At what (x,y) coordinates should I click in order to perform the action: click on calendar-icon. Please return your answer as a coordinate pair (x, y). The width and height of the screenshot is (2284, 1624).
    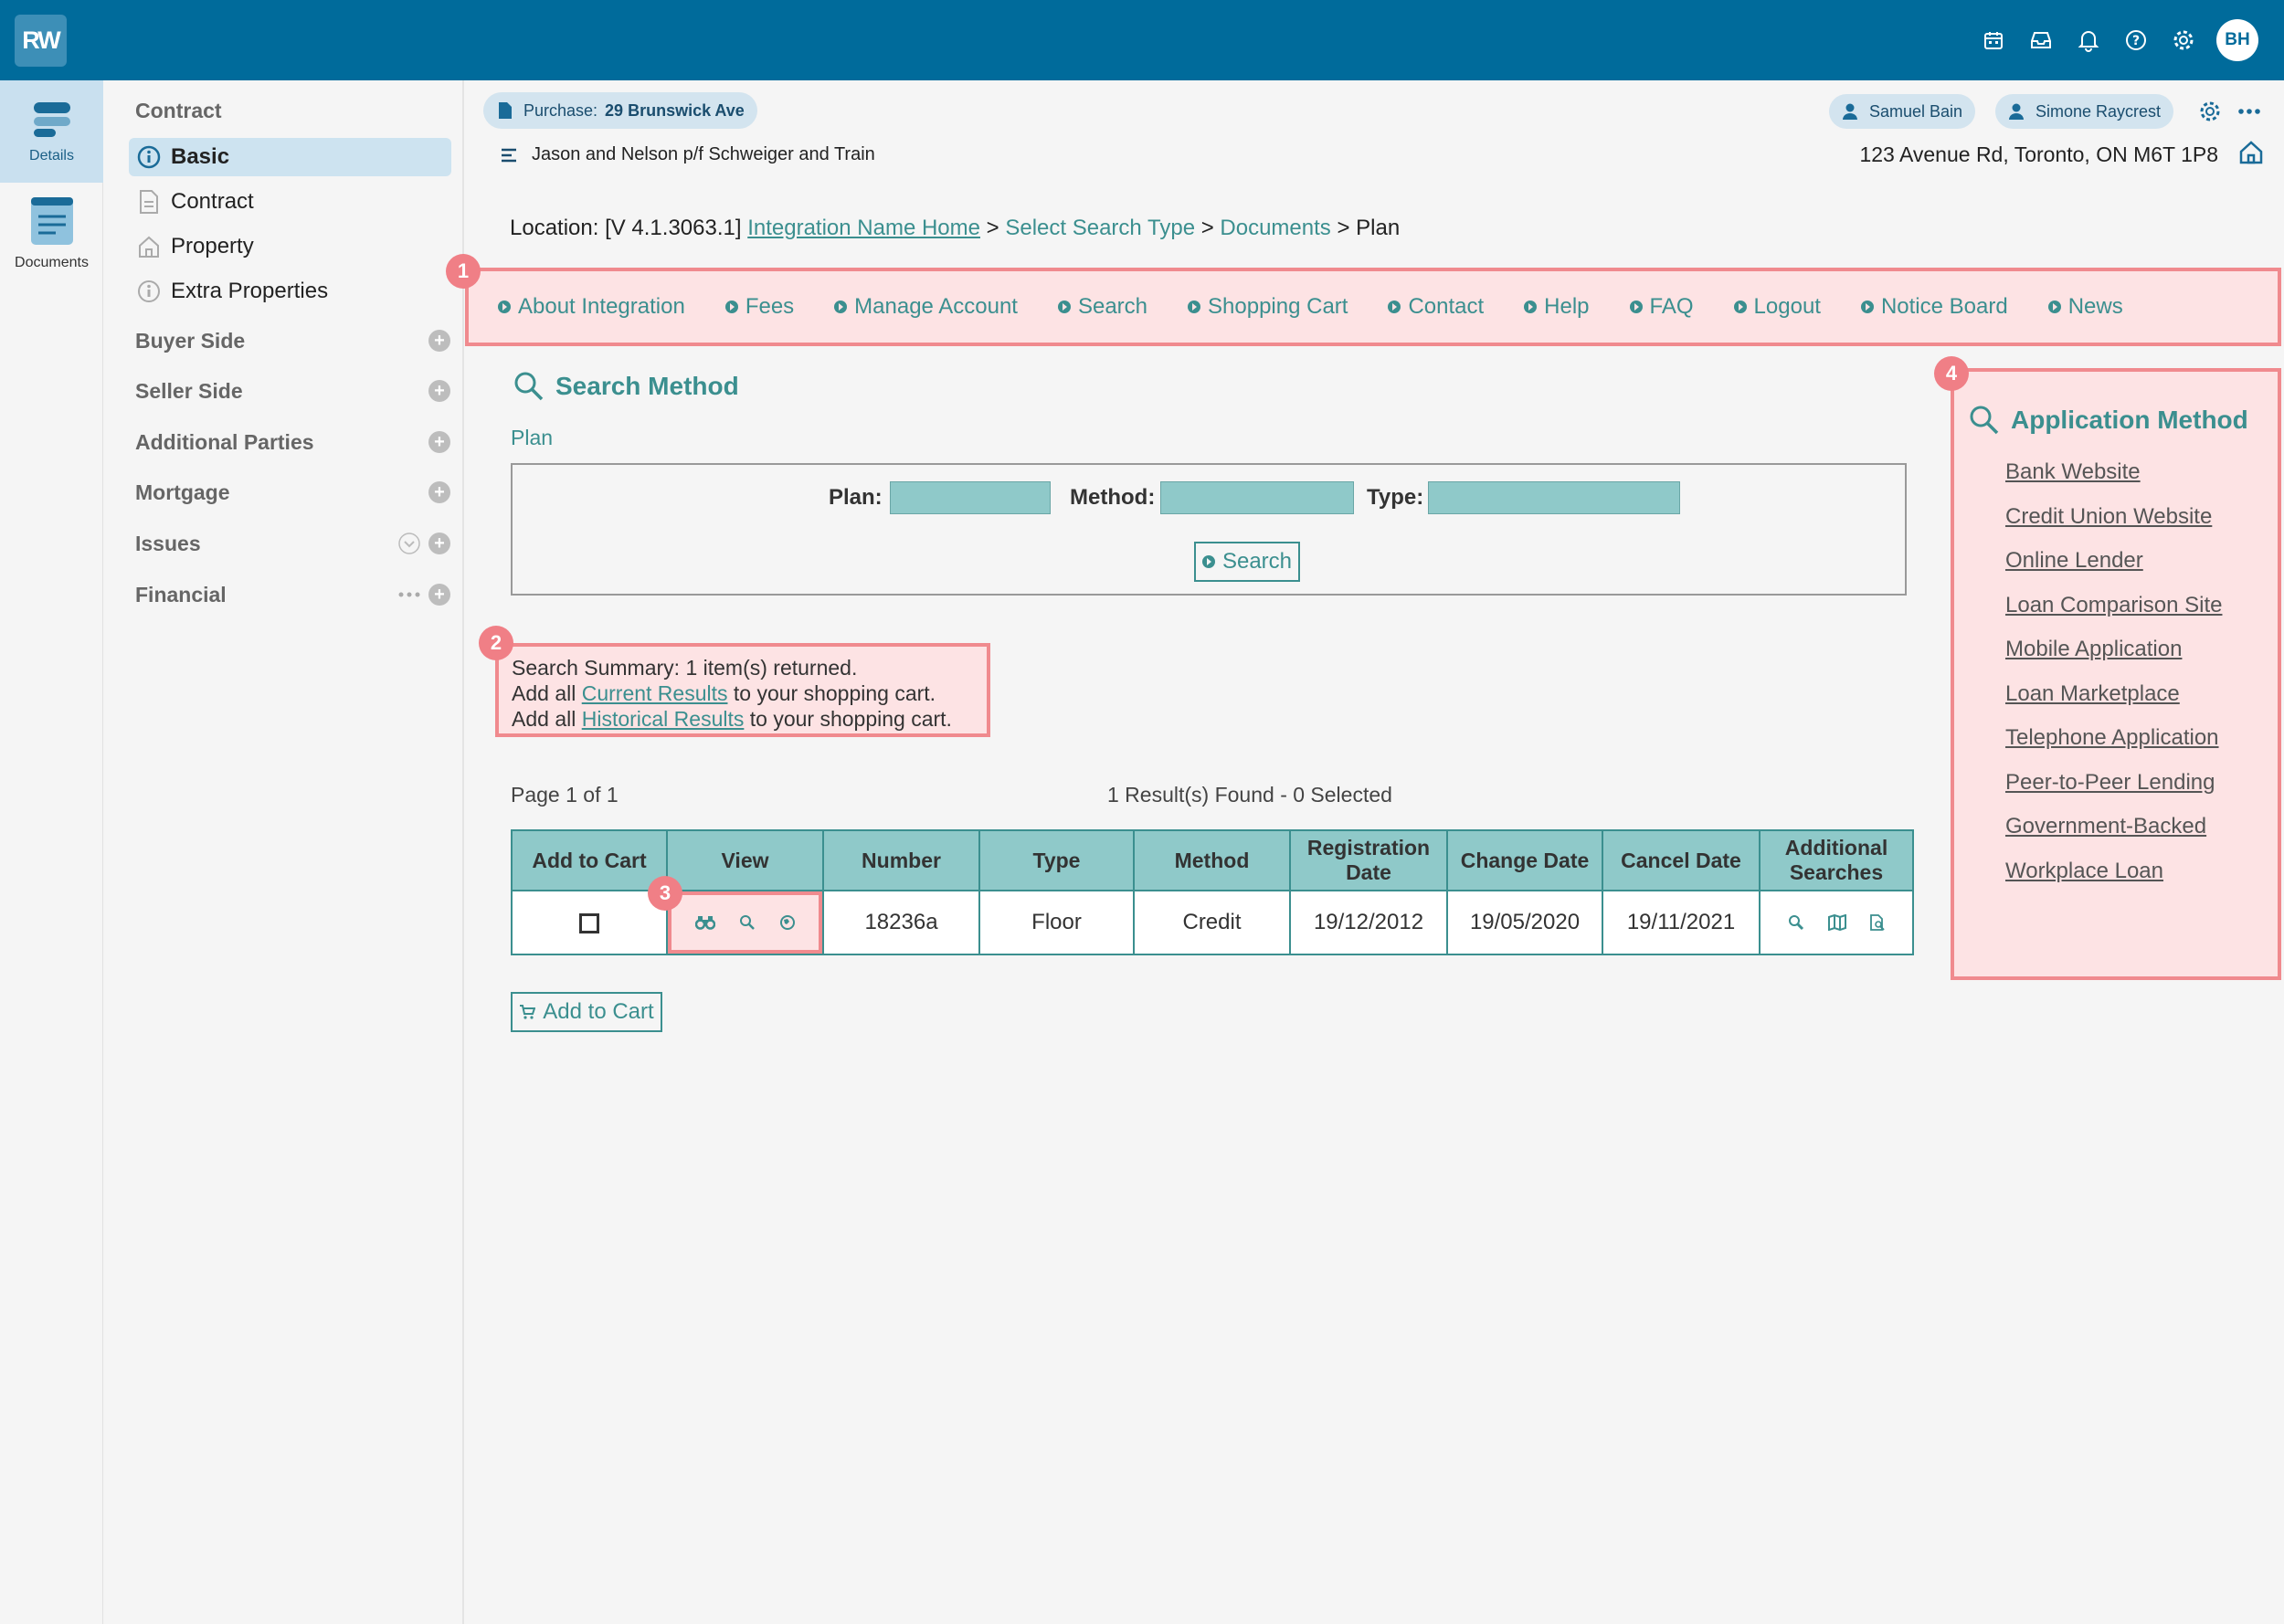
    Looking at the image, I should click on (1993, 40).